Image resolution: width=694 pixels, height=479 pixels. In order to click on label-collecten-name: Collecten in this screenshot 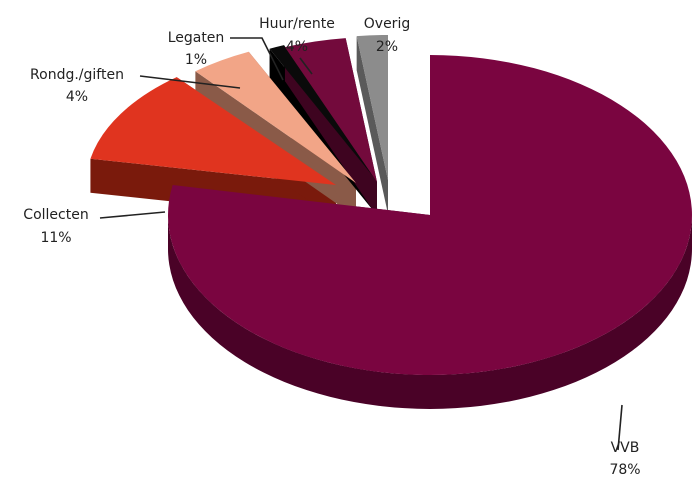, I will do `click(55, 215)`.